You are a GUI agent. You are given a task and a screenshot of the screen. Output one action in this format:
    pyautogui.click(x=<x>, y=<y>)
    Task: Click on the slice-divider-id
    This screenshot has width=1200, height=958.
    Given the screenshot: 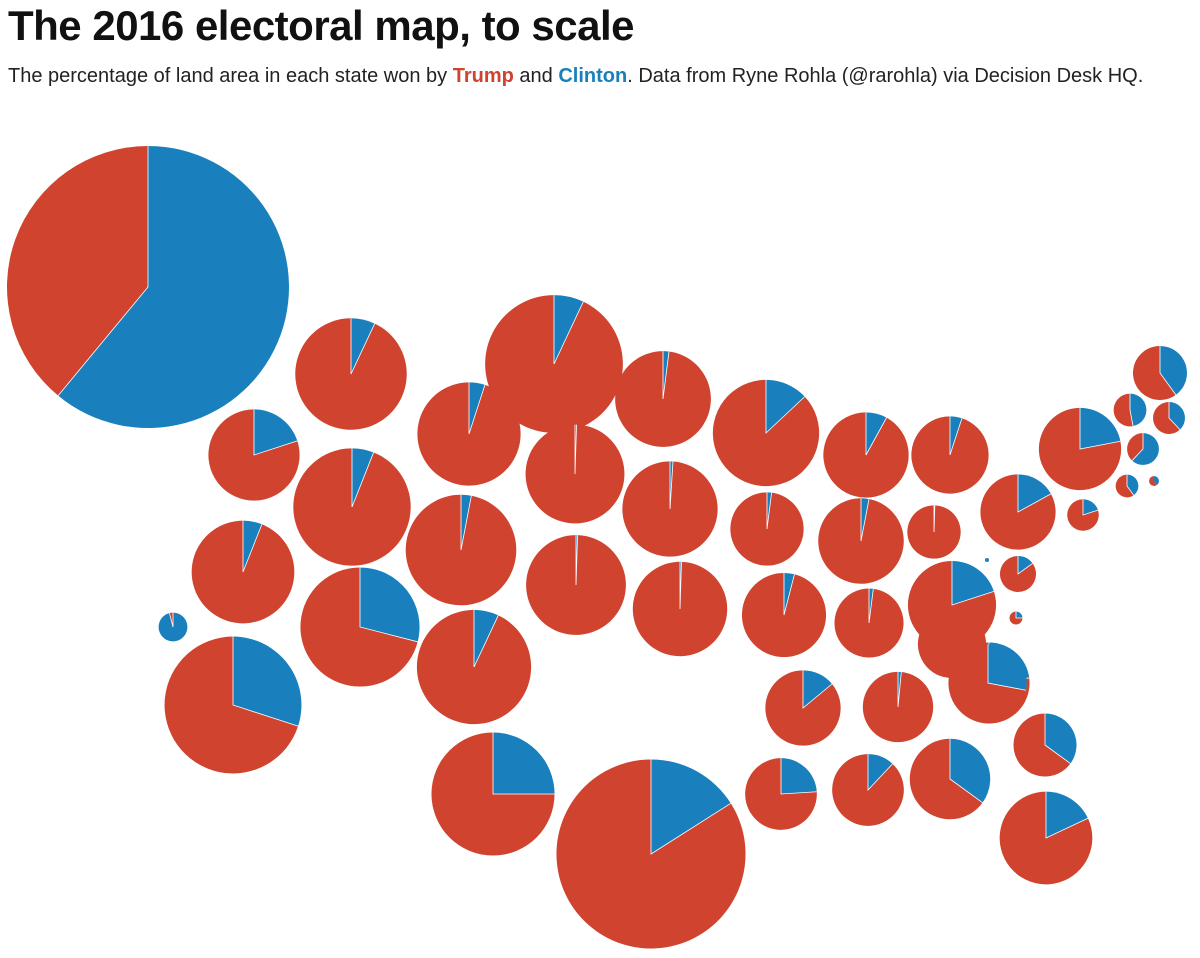 What is the action you would take?
    pyautogui.click(x=252, y=546)
    